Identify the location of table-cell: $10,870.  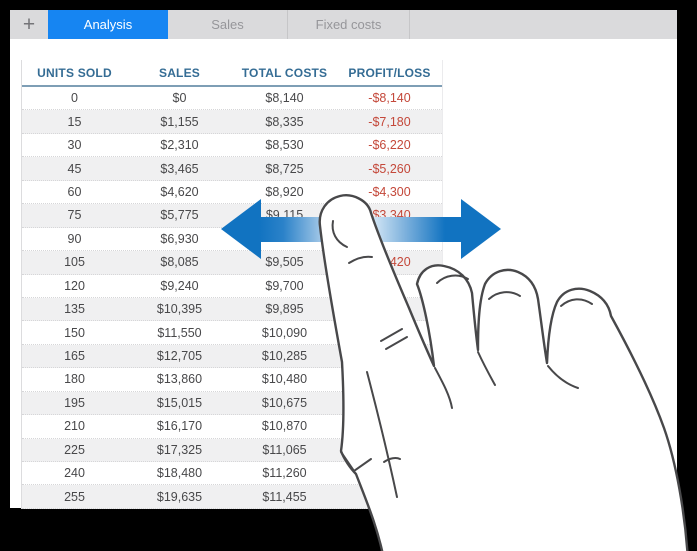
(284, 426).